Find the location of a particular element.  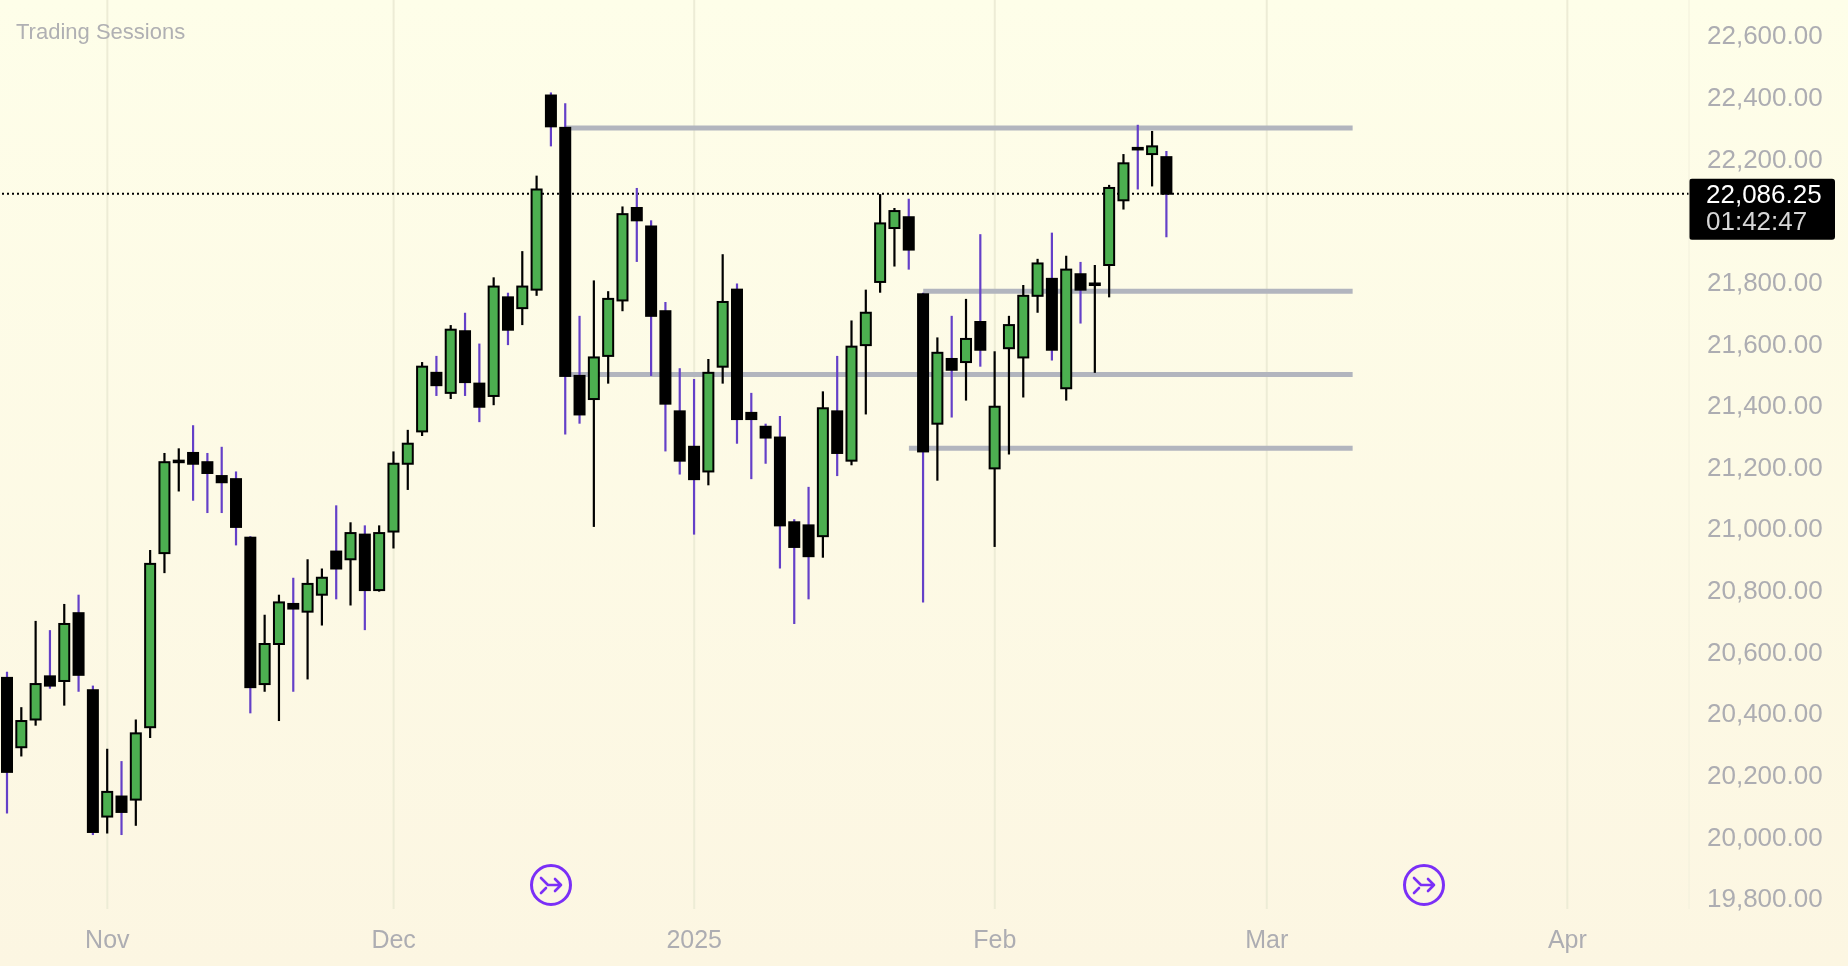

y-tick-label: 21,600.00 is located at coordinates (1765, 343).